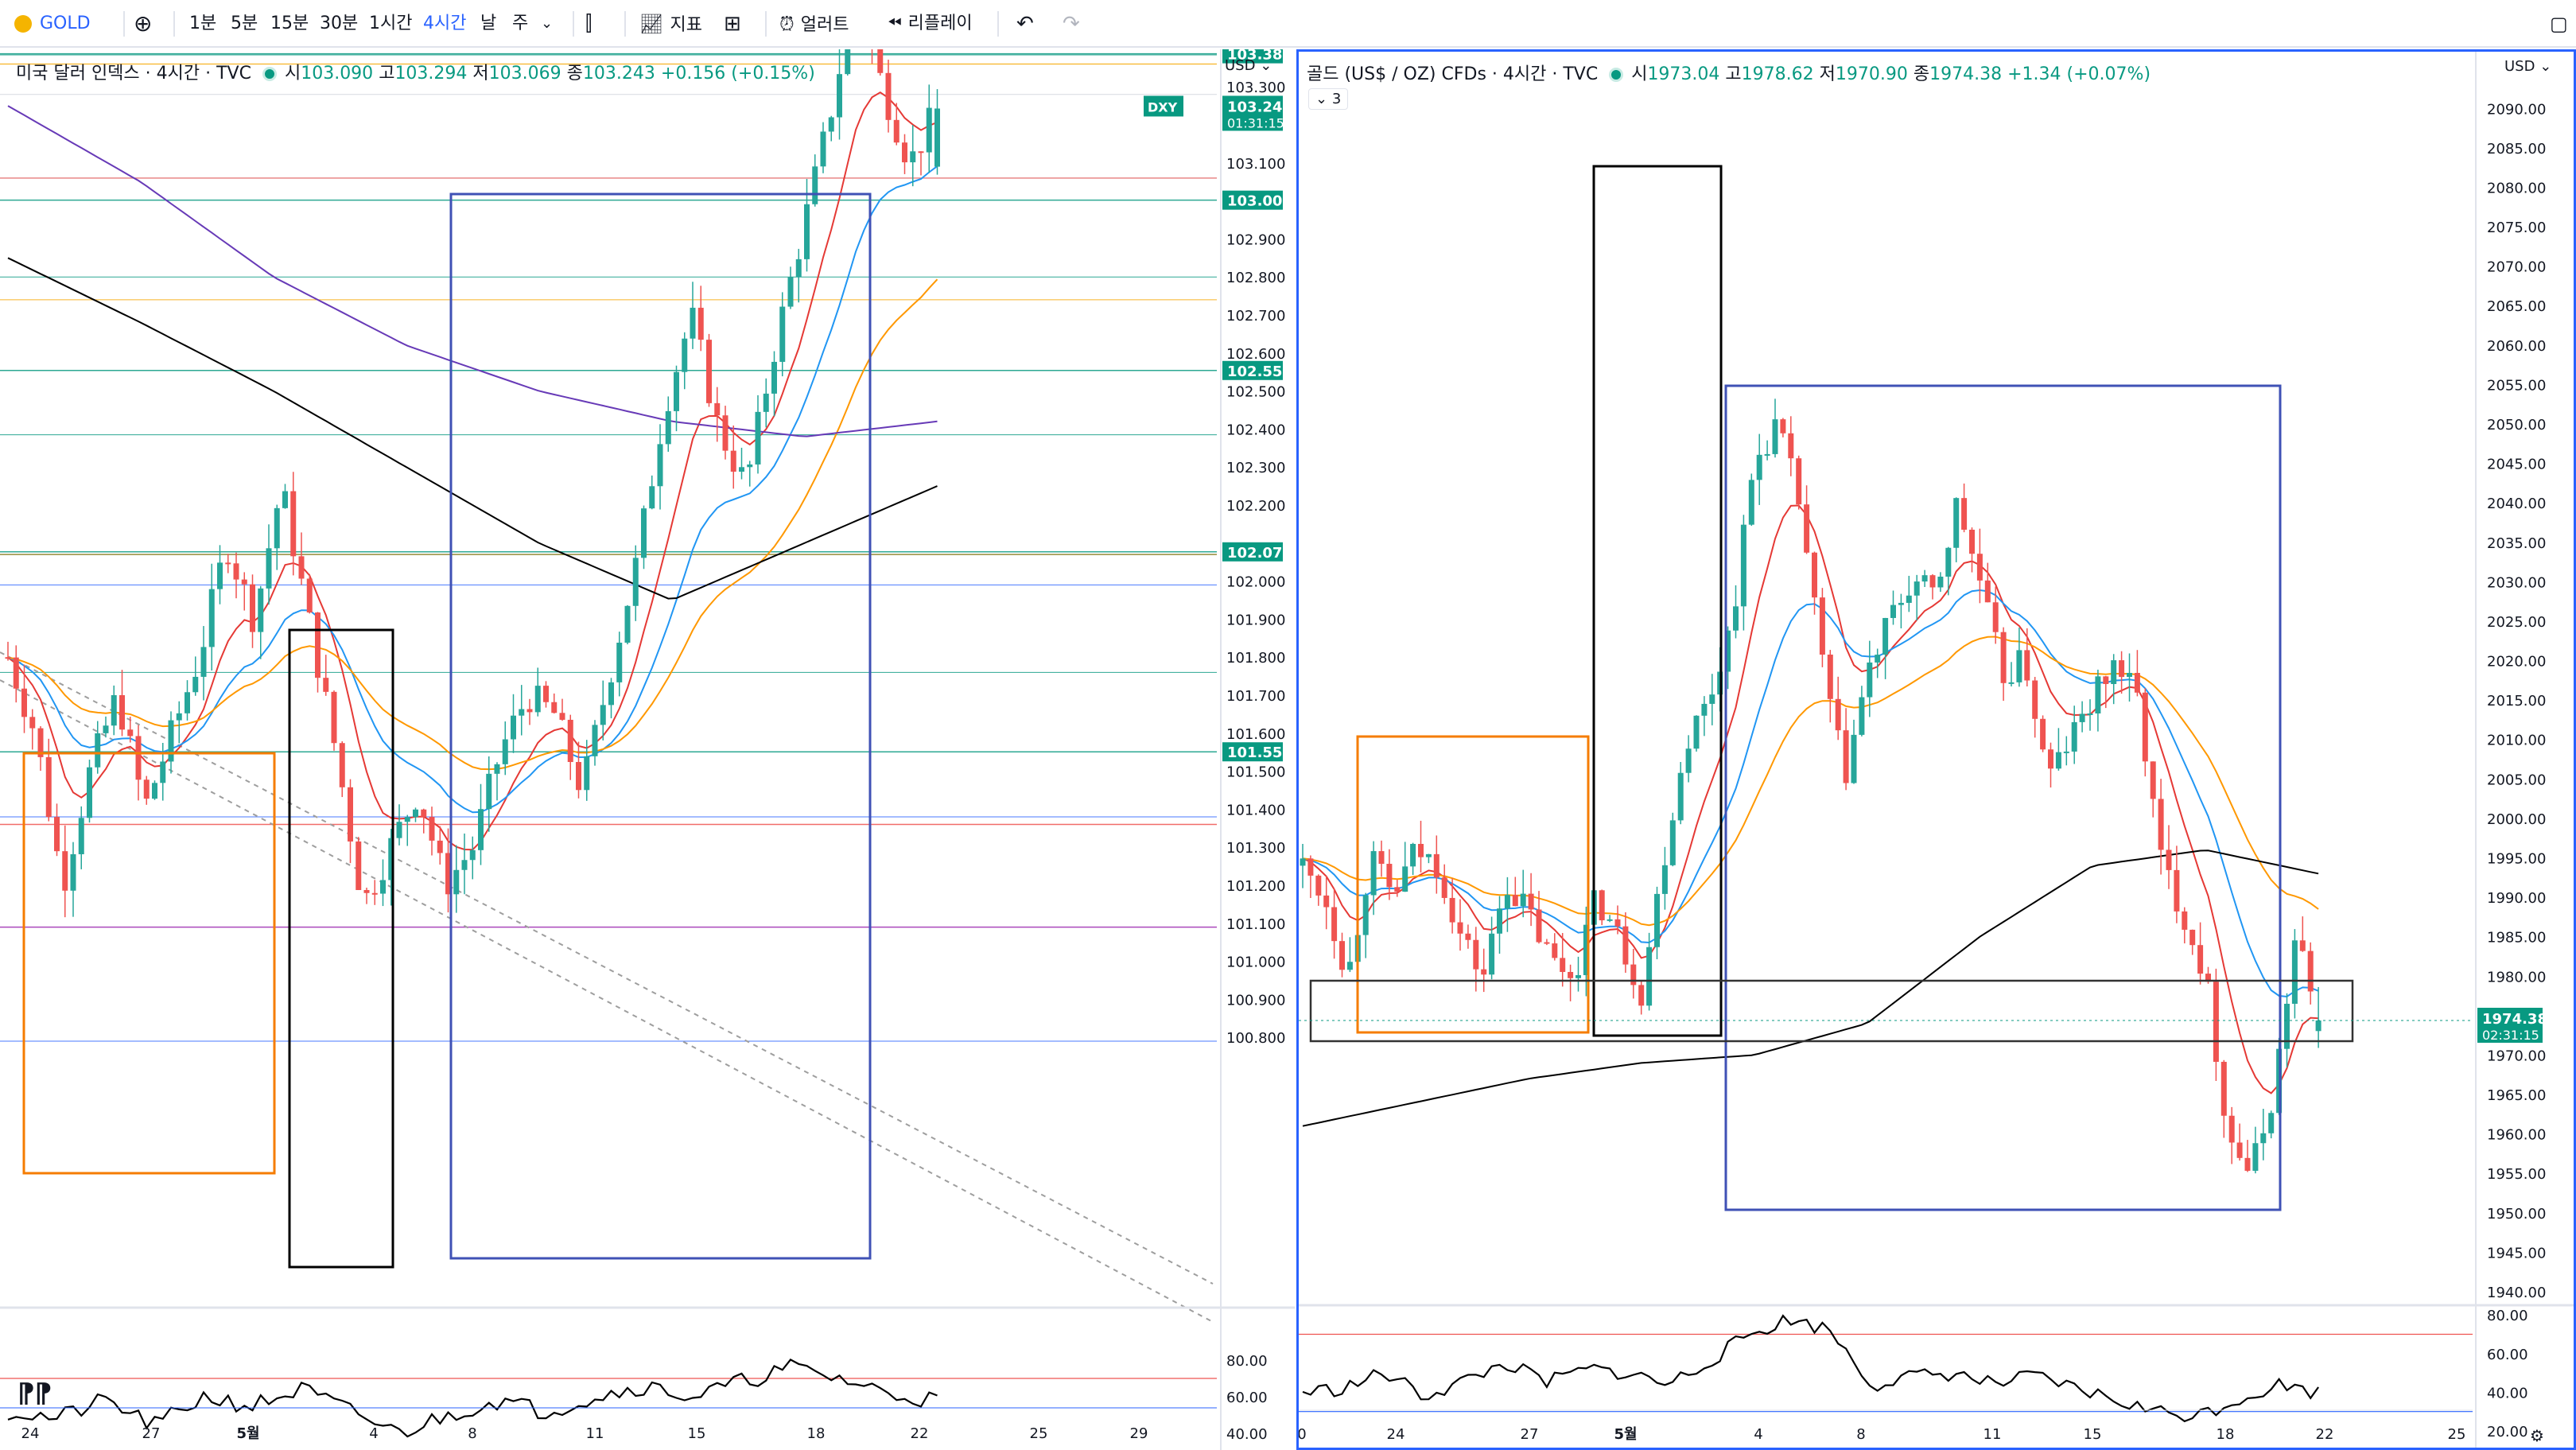  I want to click on toolbar-divider, so click(766, 24).